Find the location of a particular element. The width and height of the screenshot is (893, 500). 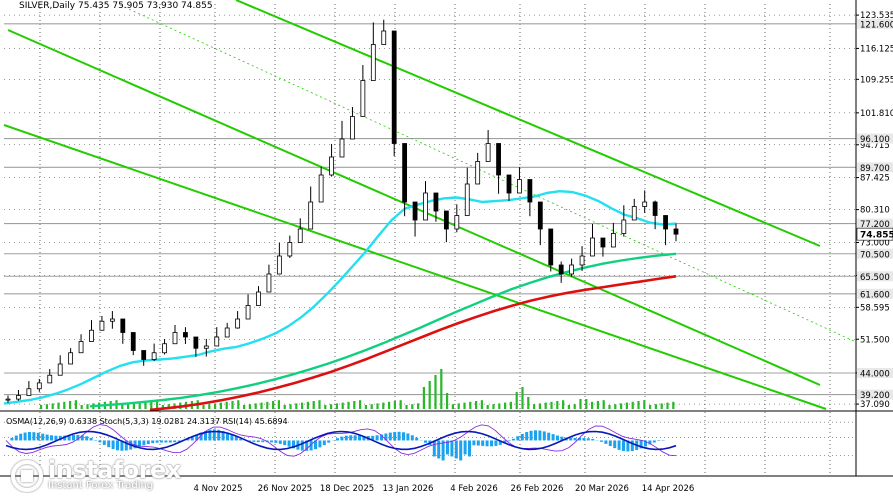

oscillator-panel is located at coordinates (430, 441).